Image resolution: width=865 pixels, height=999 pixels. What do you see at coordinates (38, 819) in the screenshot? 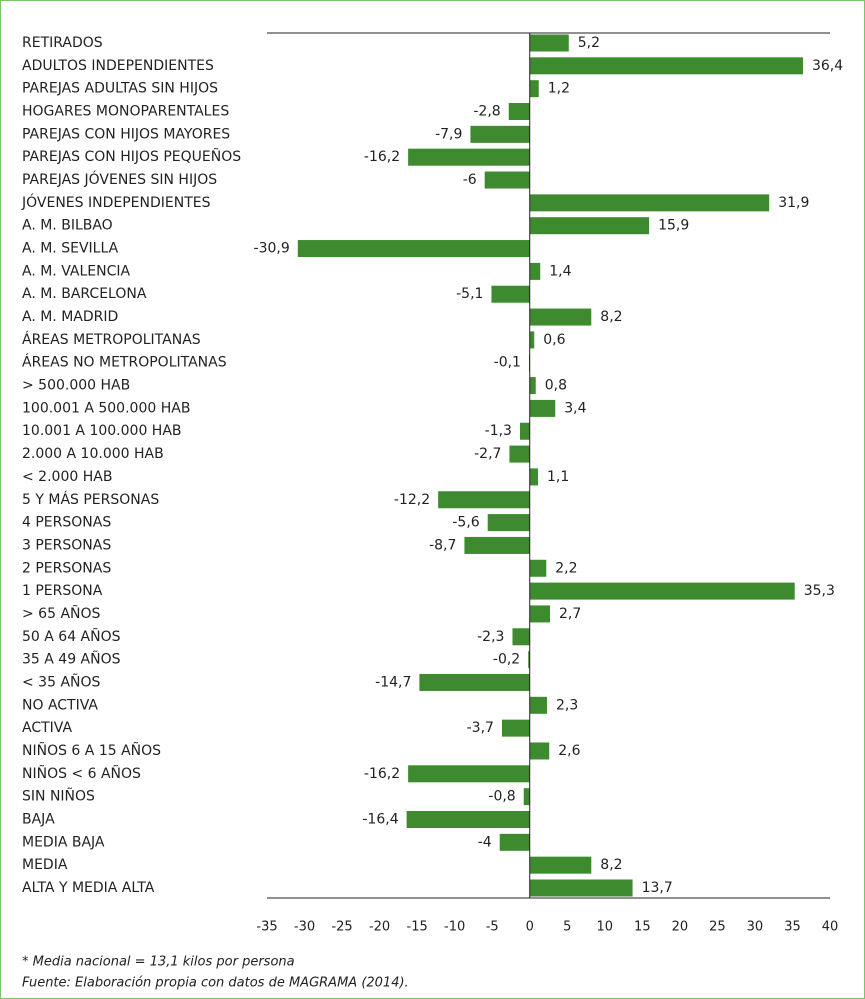
I see `category-label: BAJA` at bounding box center [38, 819].